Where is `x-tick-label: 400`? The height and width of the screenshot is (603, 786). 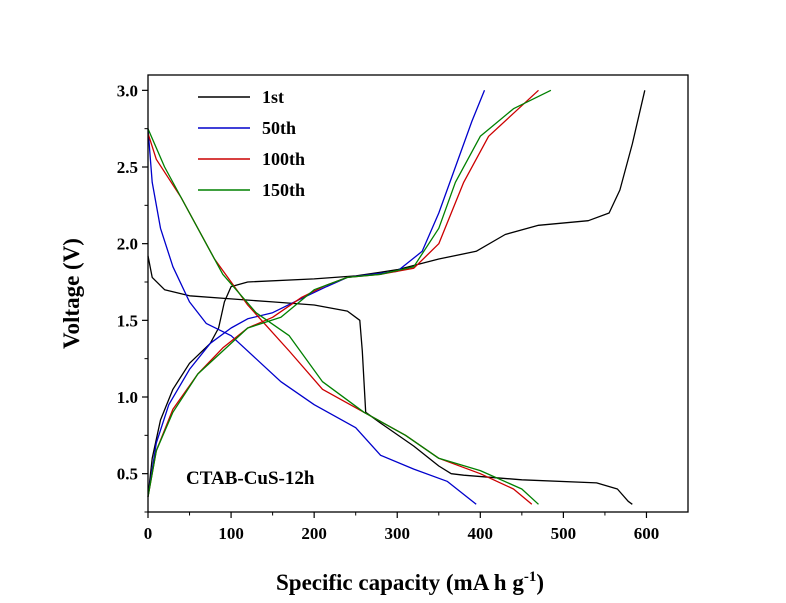 x-tick-label: 400 is located at coordinates (481, 533).